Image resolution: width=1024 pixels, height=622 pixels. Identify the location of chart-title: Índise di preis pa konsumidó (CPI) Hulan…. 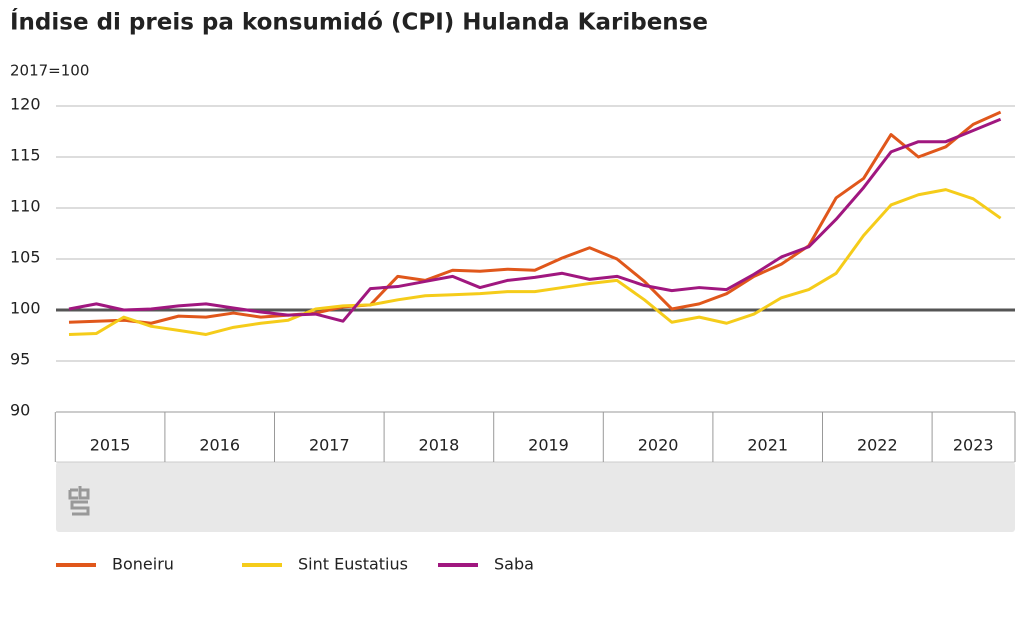
(359, 22).